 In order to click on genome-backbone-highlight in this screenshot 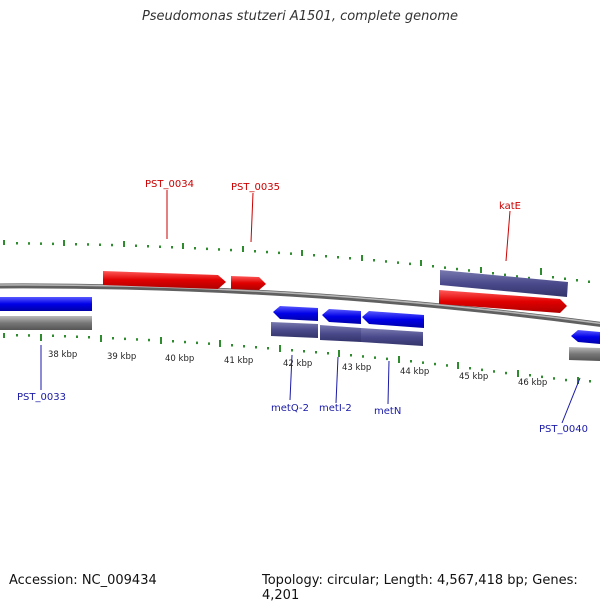, I will do `click(300, 304)`.